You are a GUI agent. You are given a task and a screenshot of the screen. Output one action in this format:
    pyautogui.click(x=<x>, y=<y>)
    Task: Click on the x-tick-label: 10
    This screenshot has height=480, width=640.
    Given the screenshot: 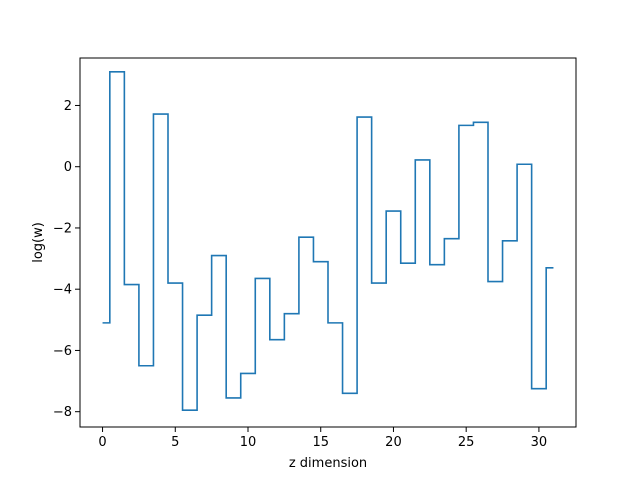 What is the action you would take?
    pyautogui.click(x=248, y=442)
    